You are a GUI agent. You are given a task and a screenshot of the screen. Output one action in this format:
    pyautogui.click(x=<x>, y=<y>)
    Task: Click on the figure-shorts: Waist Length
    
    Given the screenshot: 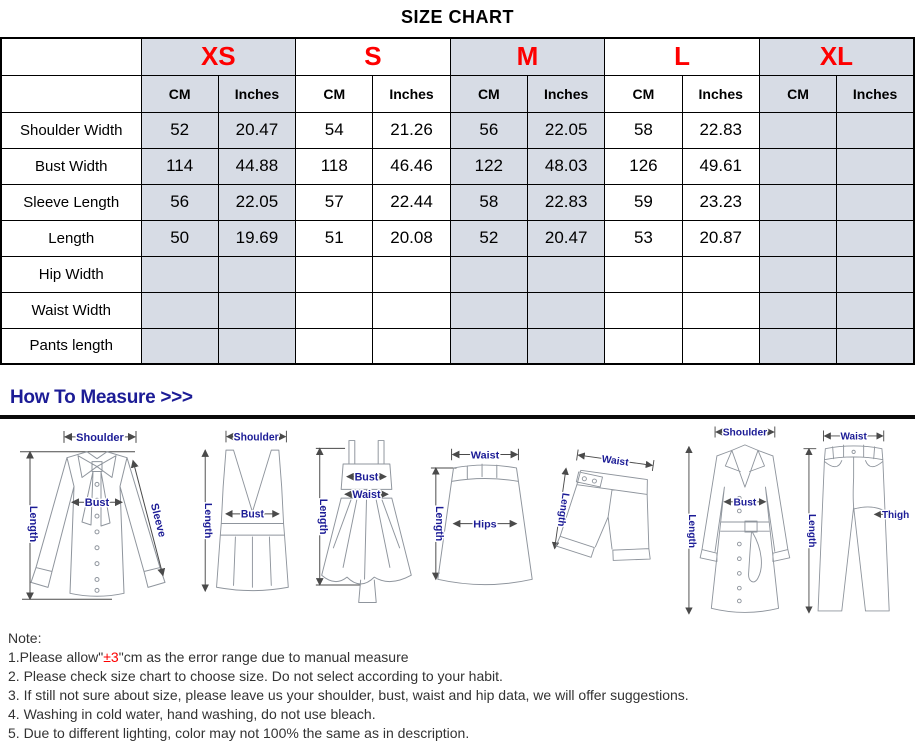 What is the action you would take?
    pyautogui.click(x=603, y=505)
    